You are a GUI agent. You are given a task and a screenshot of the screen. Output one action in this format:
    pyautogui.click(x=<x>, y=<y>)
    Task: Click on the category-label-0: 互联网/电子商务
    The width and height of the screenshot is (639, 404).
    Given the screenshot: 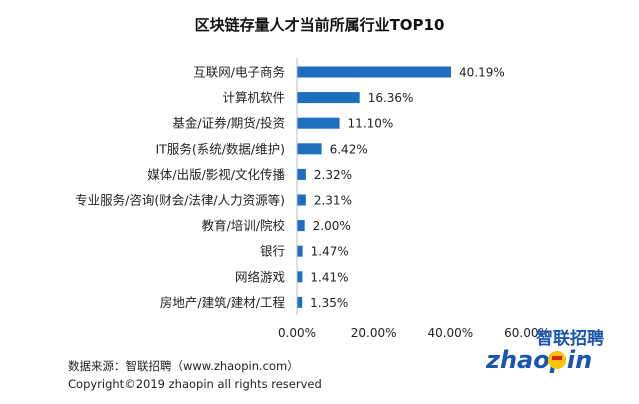 What is the action you would take?
    pyautogui.click(x=239, y=72)
    